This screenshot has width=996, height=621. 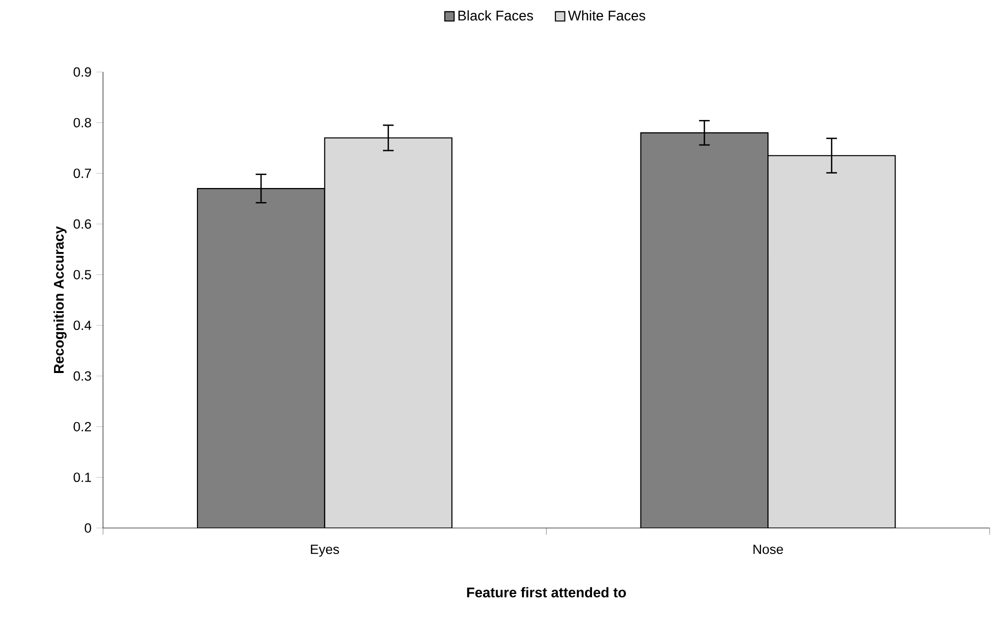 I want to click on x-tick-label: Nose, so click(x=768, y=549).